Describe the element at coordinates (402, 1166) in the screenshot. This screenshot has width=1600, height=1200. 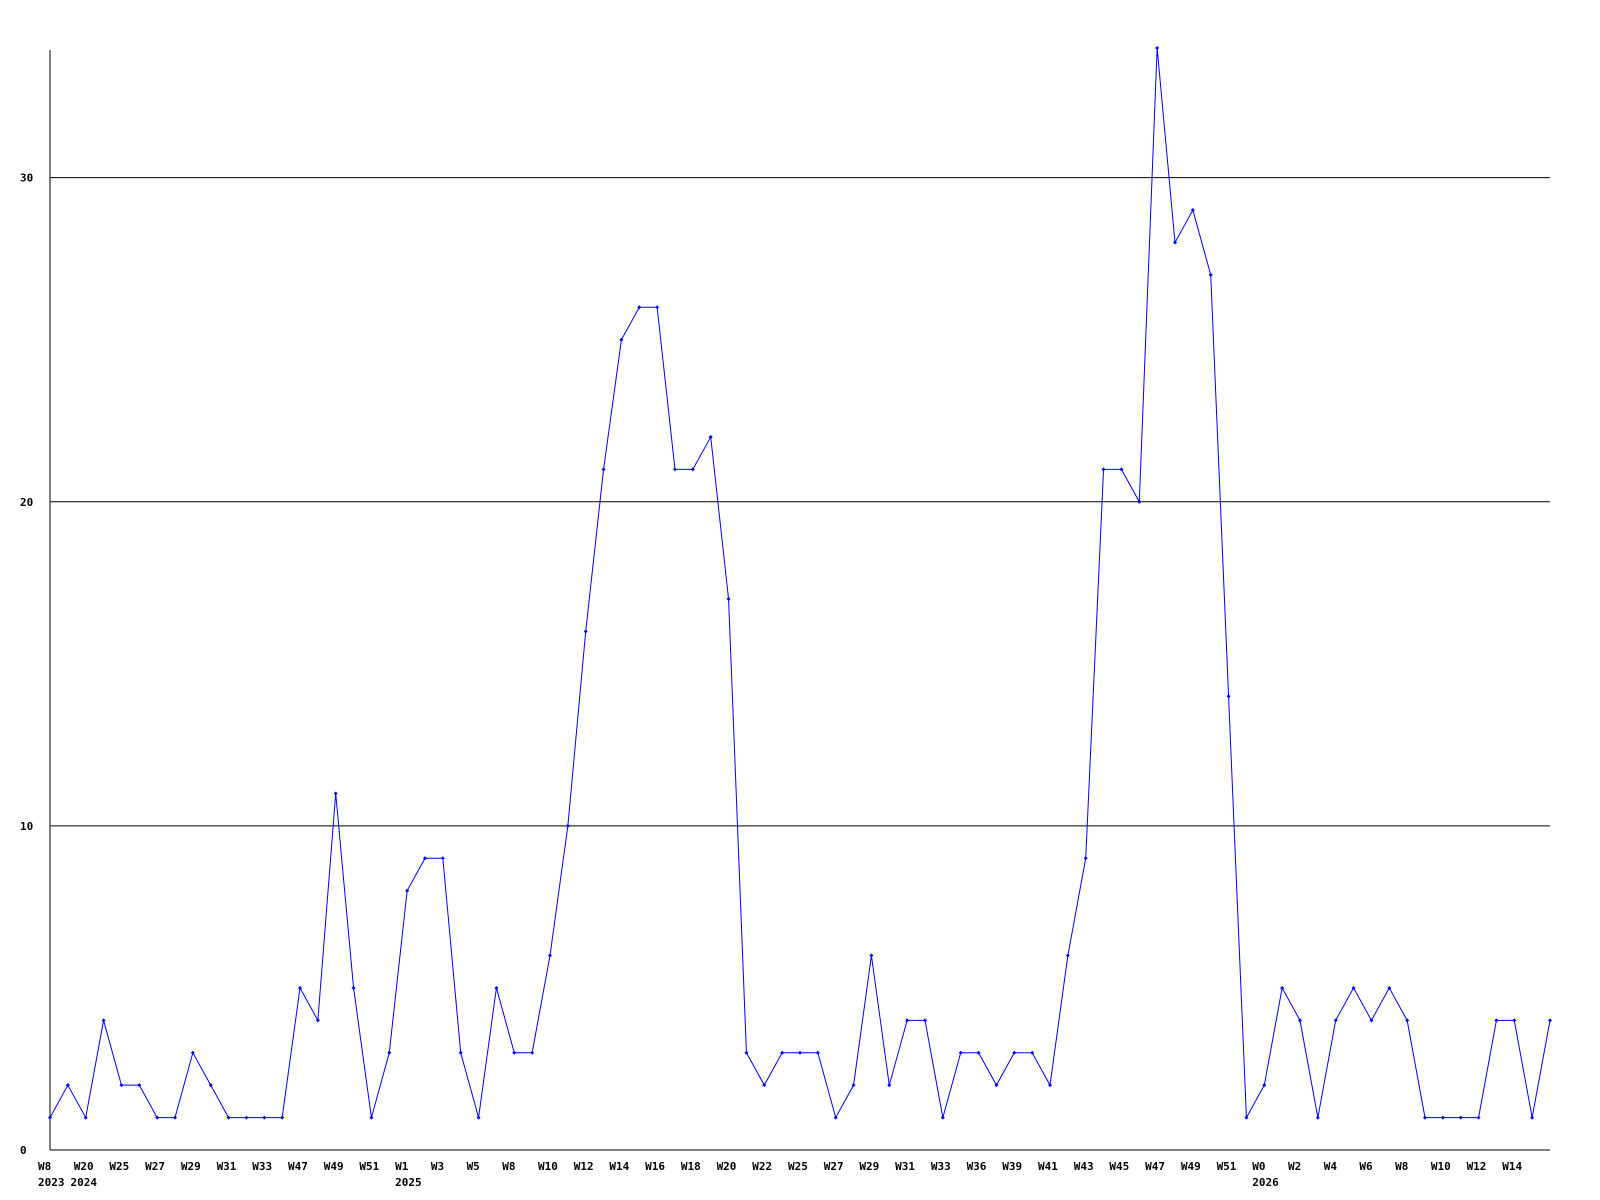
I see `x-tick-label: W1` at that location.